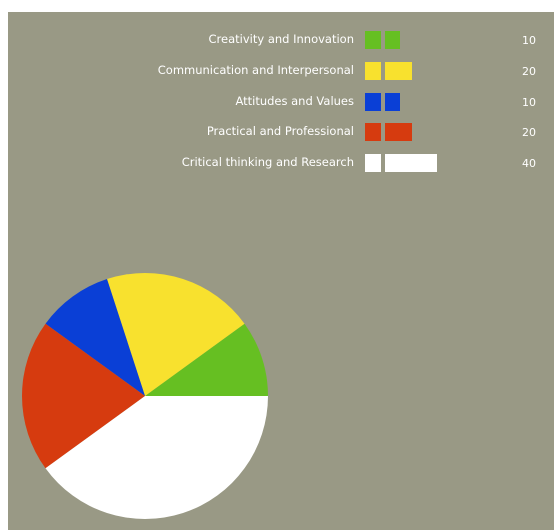 Image resolution: width=554 pixels, height=530 pixels. I want to click on legend-label: Practical and Professional, so click(280, 131).